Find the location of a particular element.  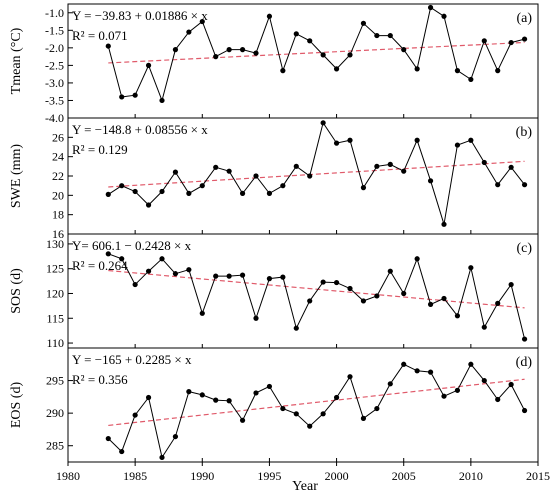

regression-equation: Y = −165 + 0.2285 × x is located at coordinates (132, 359).